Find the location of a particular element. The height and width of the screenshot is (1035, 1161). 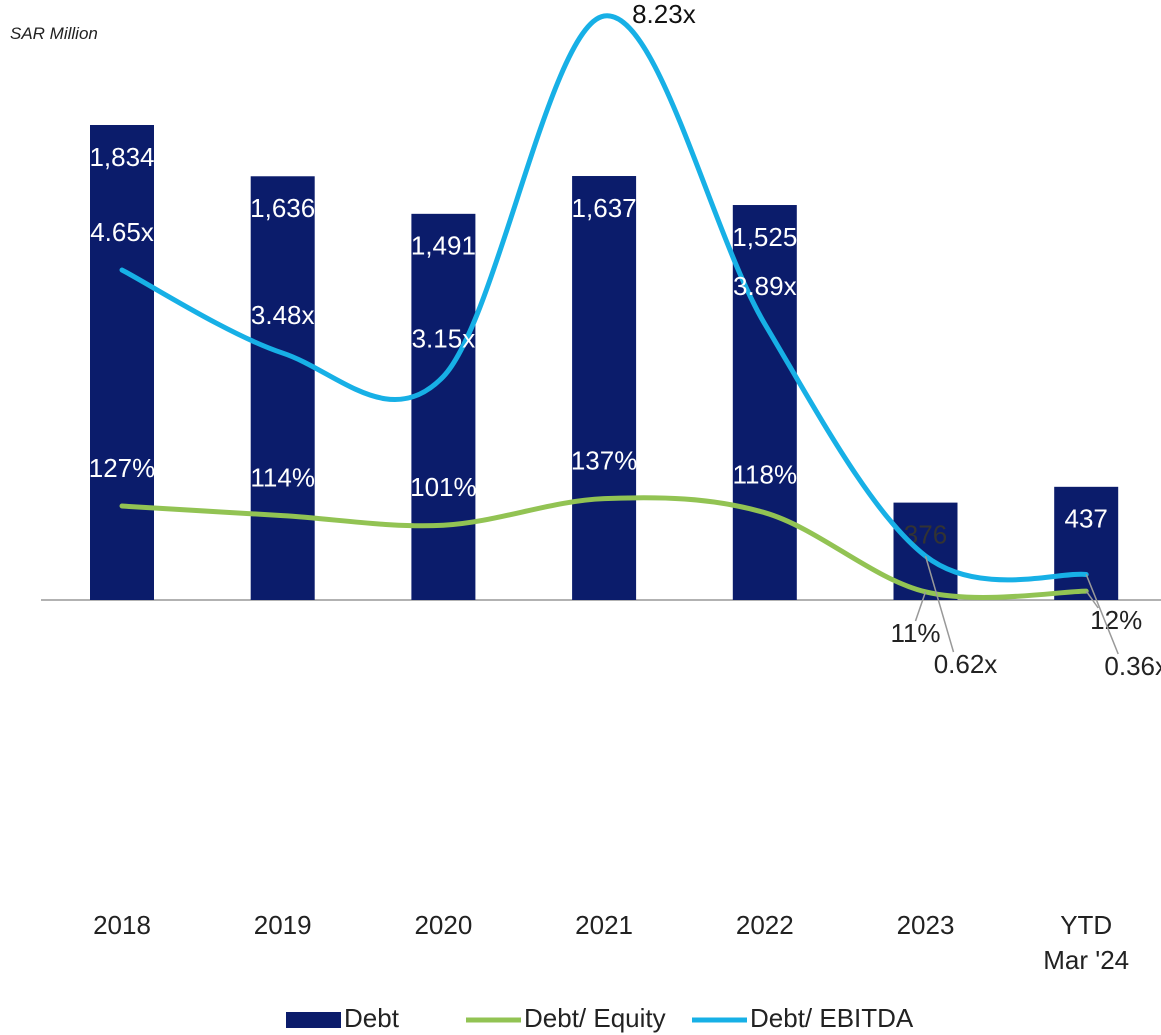

x-tick-label: 2020 is located at coordinates (443, 925).